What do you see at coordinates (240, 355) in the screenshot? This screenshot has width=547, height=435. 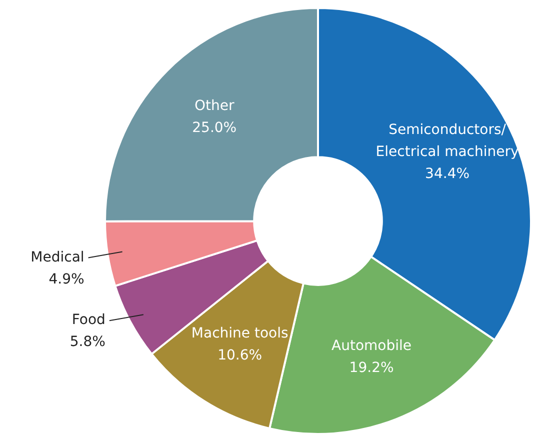 I see `data-label: 10.6%` at bounding box center [240, 355].